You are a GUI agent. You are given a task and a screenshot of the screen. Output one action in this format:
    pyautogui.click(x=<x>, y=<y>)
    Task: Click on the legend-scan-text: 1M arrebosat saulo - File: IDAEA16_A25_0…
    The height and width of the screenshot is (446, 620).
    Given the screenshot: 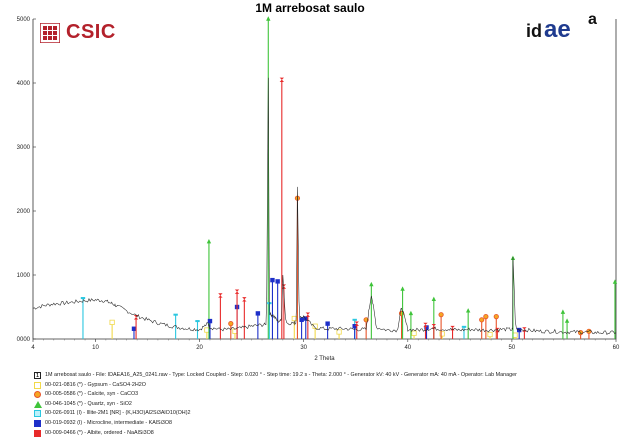 What is the action you would take?
    pyautogui.click(x=281, y=375)
    